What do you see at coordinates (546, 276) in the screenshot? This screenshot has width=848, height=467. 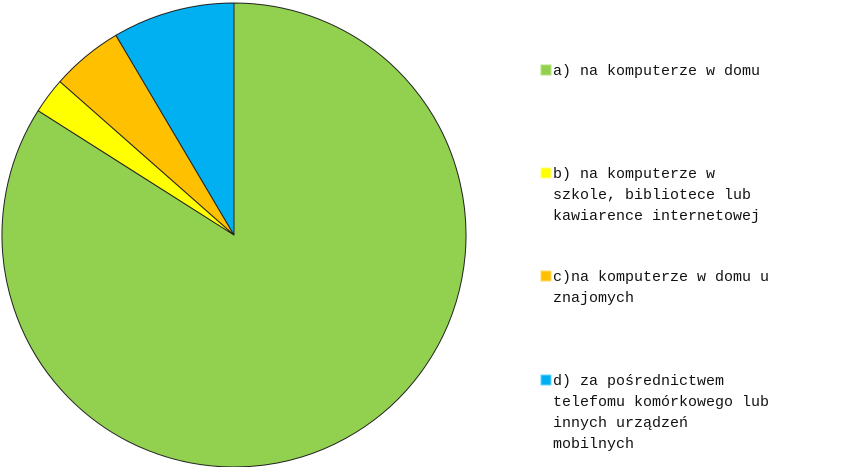 I see `legend-swatch-c` at bounding box center [546, 276].